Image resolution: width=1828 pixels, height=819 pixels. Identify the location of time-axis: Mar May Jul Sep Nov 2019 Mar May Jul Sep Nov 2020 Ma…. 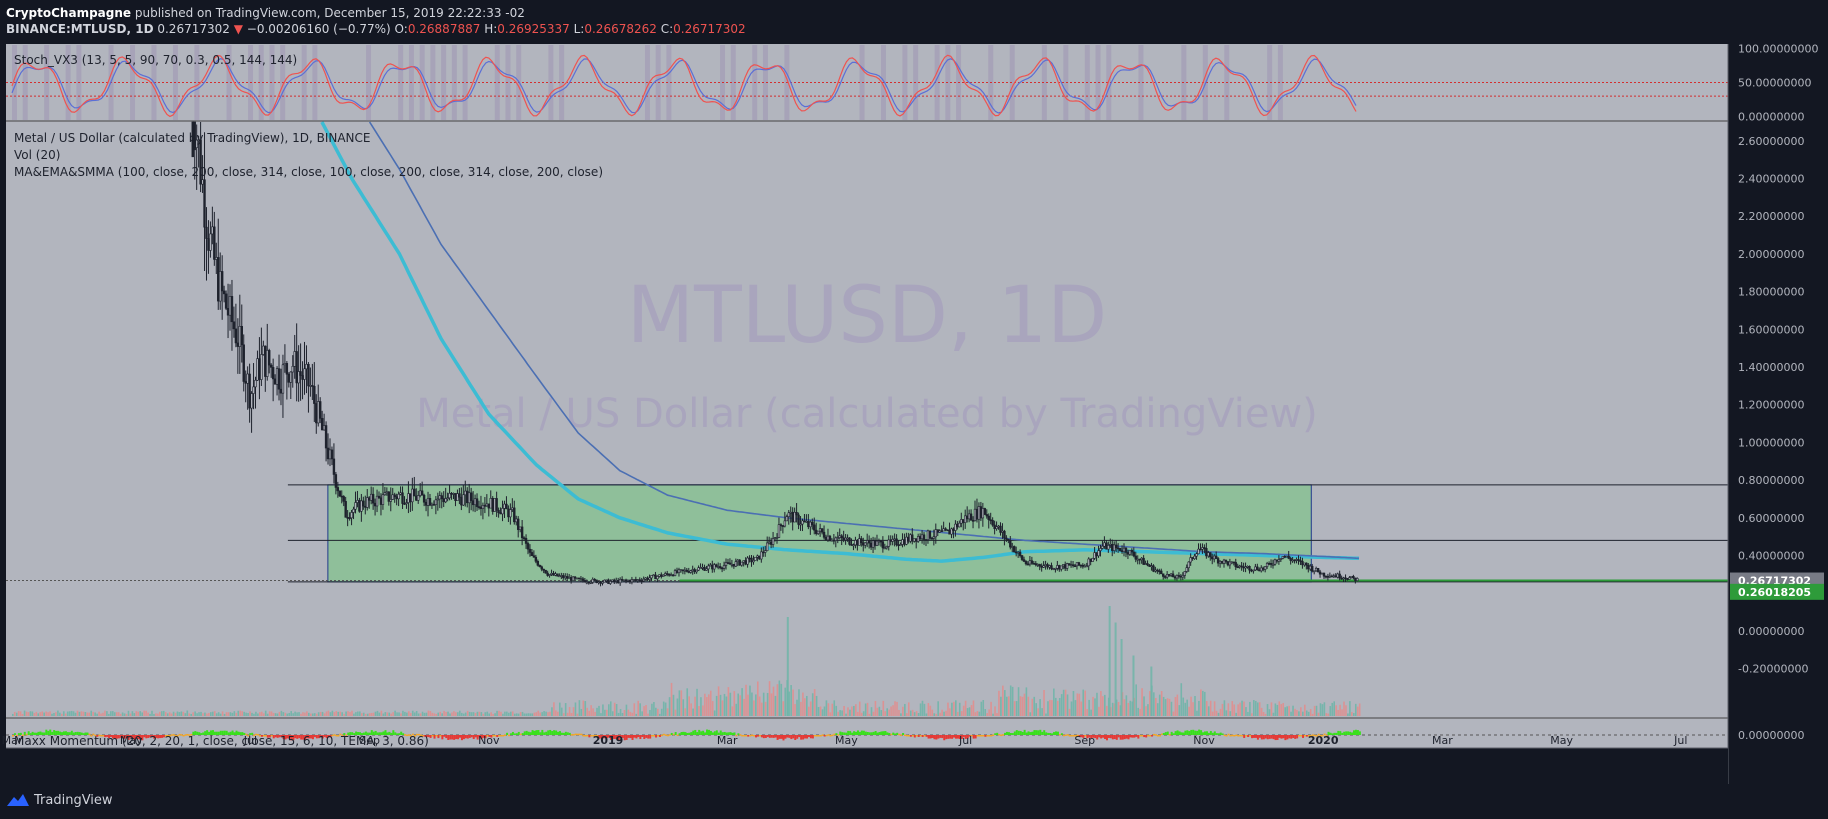
(845, 740).